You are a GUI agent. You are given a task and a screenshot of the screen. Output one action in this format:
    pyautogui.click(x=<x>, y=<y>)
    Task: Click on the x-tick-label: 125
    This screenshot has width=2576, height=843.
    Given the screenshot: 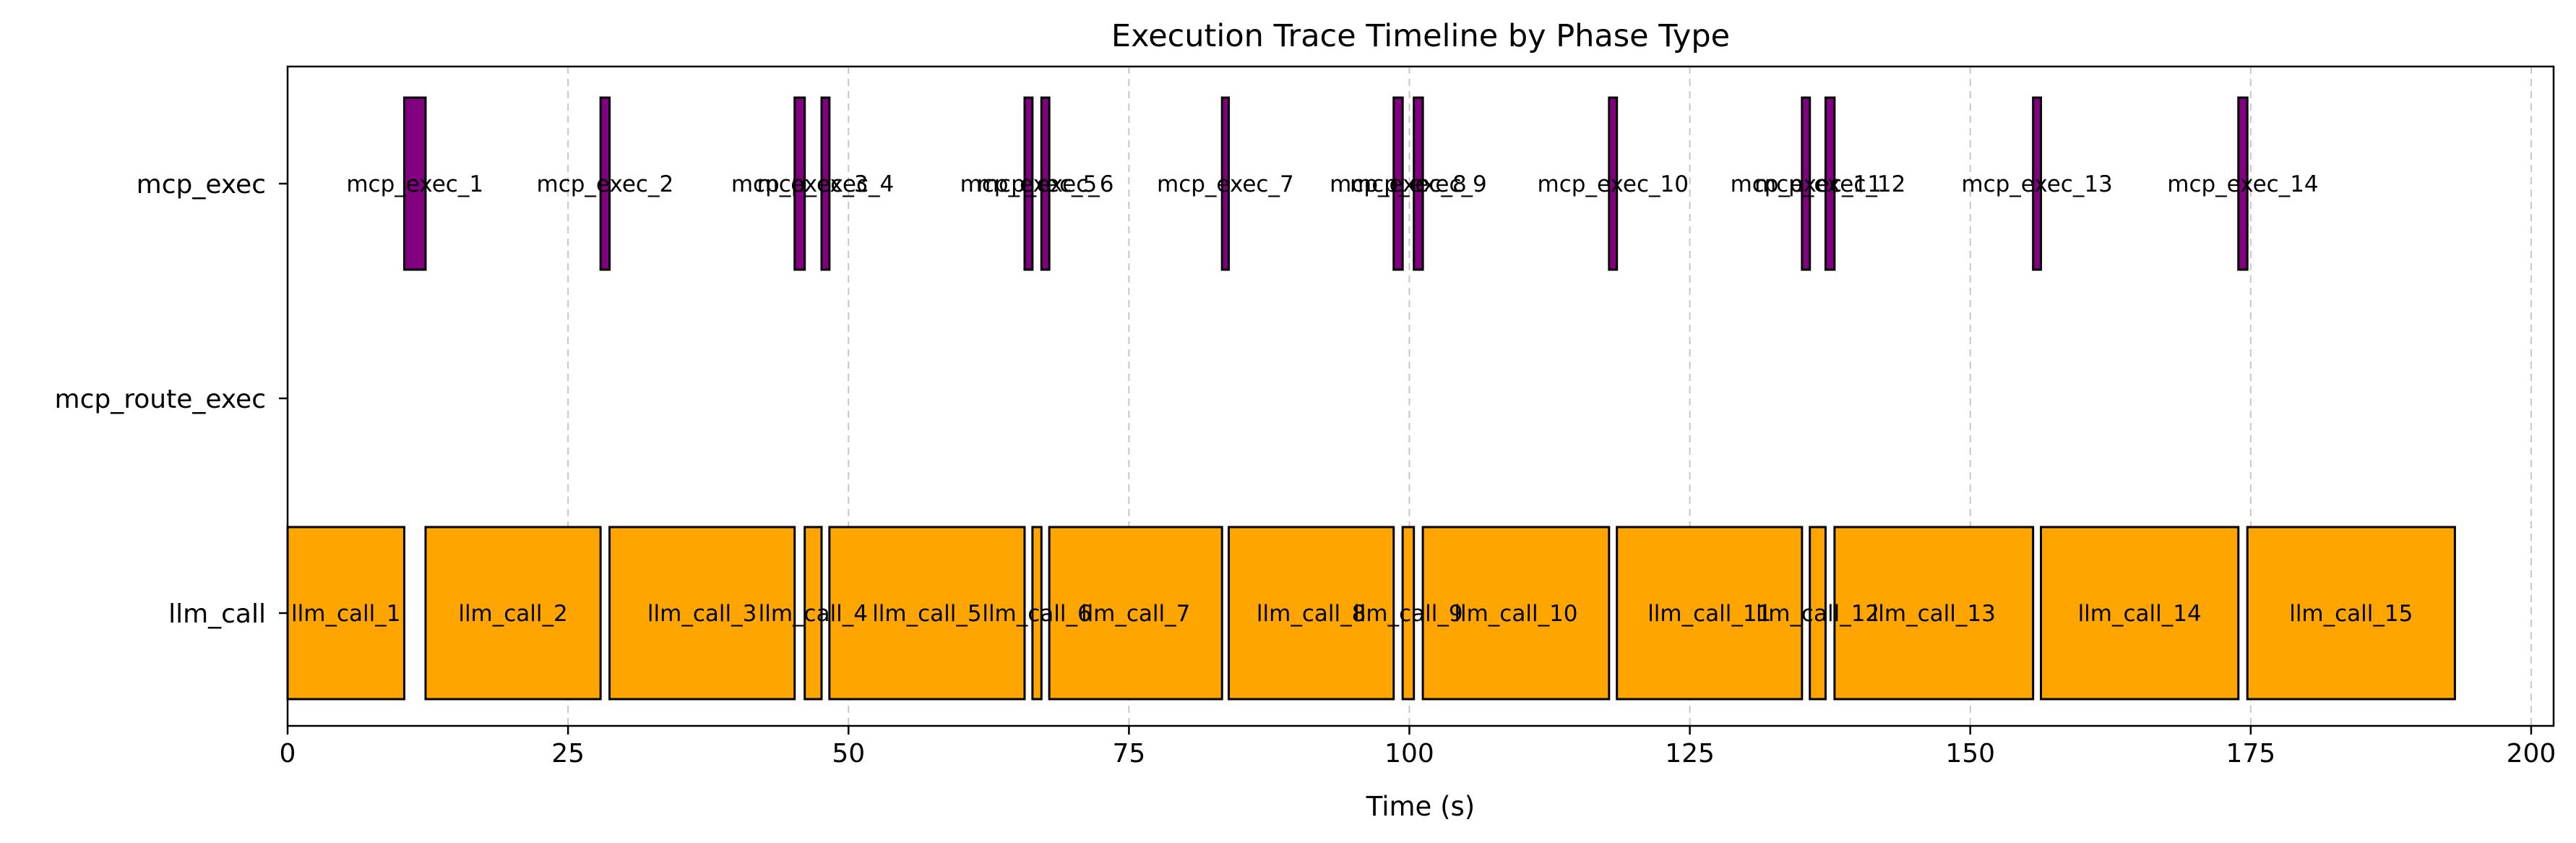 What is the action you would take?
    pyautogui.click(x=1690, y=754)
    